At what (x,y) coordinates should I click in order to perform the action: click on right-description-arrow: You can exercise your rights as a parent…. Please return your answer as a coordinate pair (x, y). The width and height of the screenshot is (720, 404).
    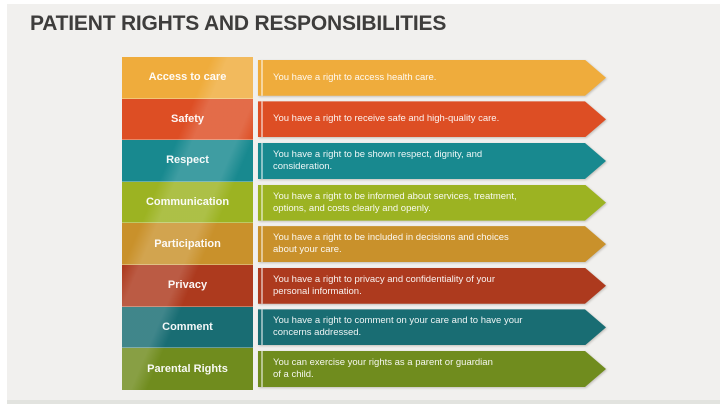
    Looking at the image, I should click on (432, 369).